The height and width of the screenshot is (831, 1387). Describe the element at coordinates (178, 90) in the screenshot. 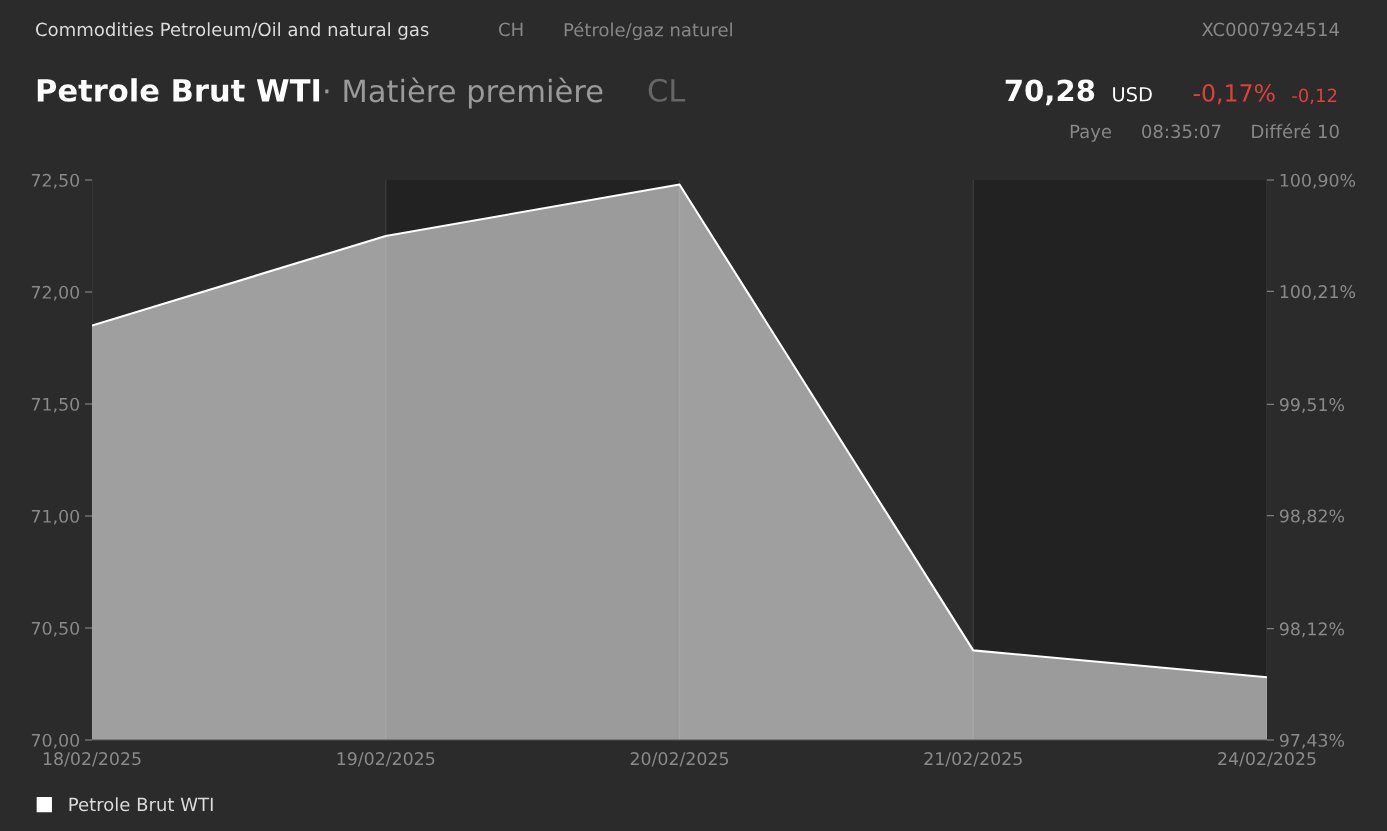

I see `chart-title: Petrole Brut WTI` at that location.